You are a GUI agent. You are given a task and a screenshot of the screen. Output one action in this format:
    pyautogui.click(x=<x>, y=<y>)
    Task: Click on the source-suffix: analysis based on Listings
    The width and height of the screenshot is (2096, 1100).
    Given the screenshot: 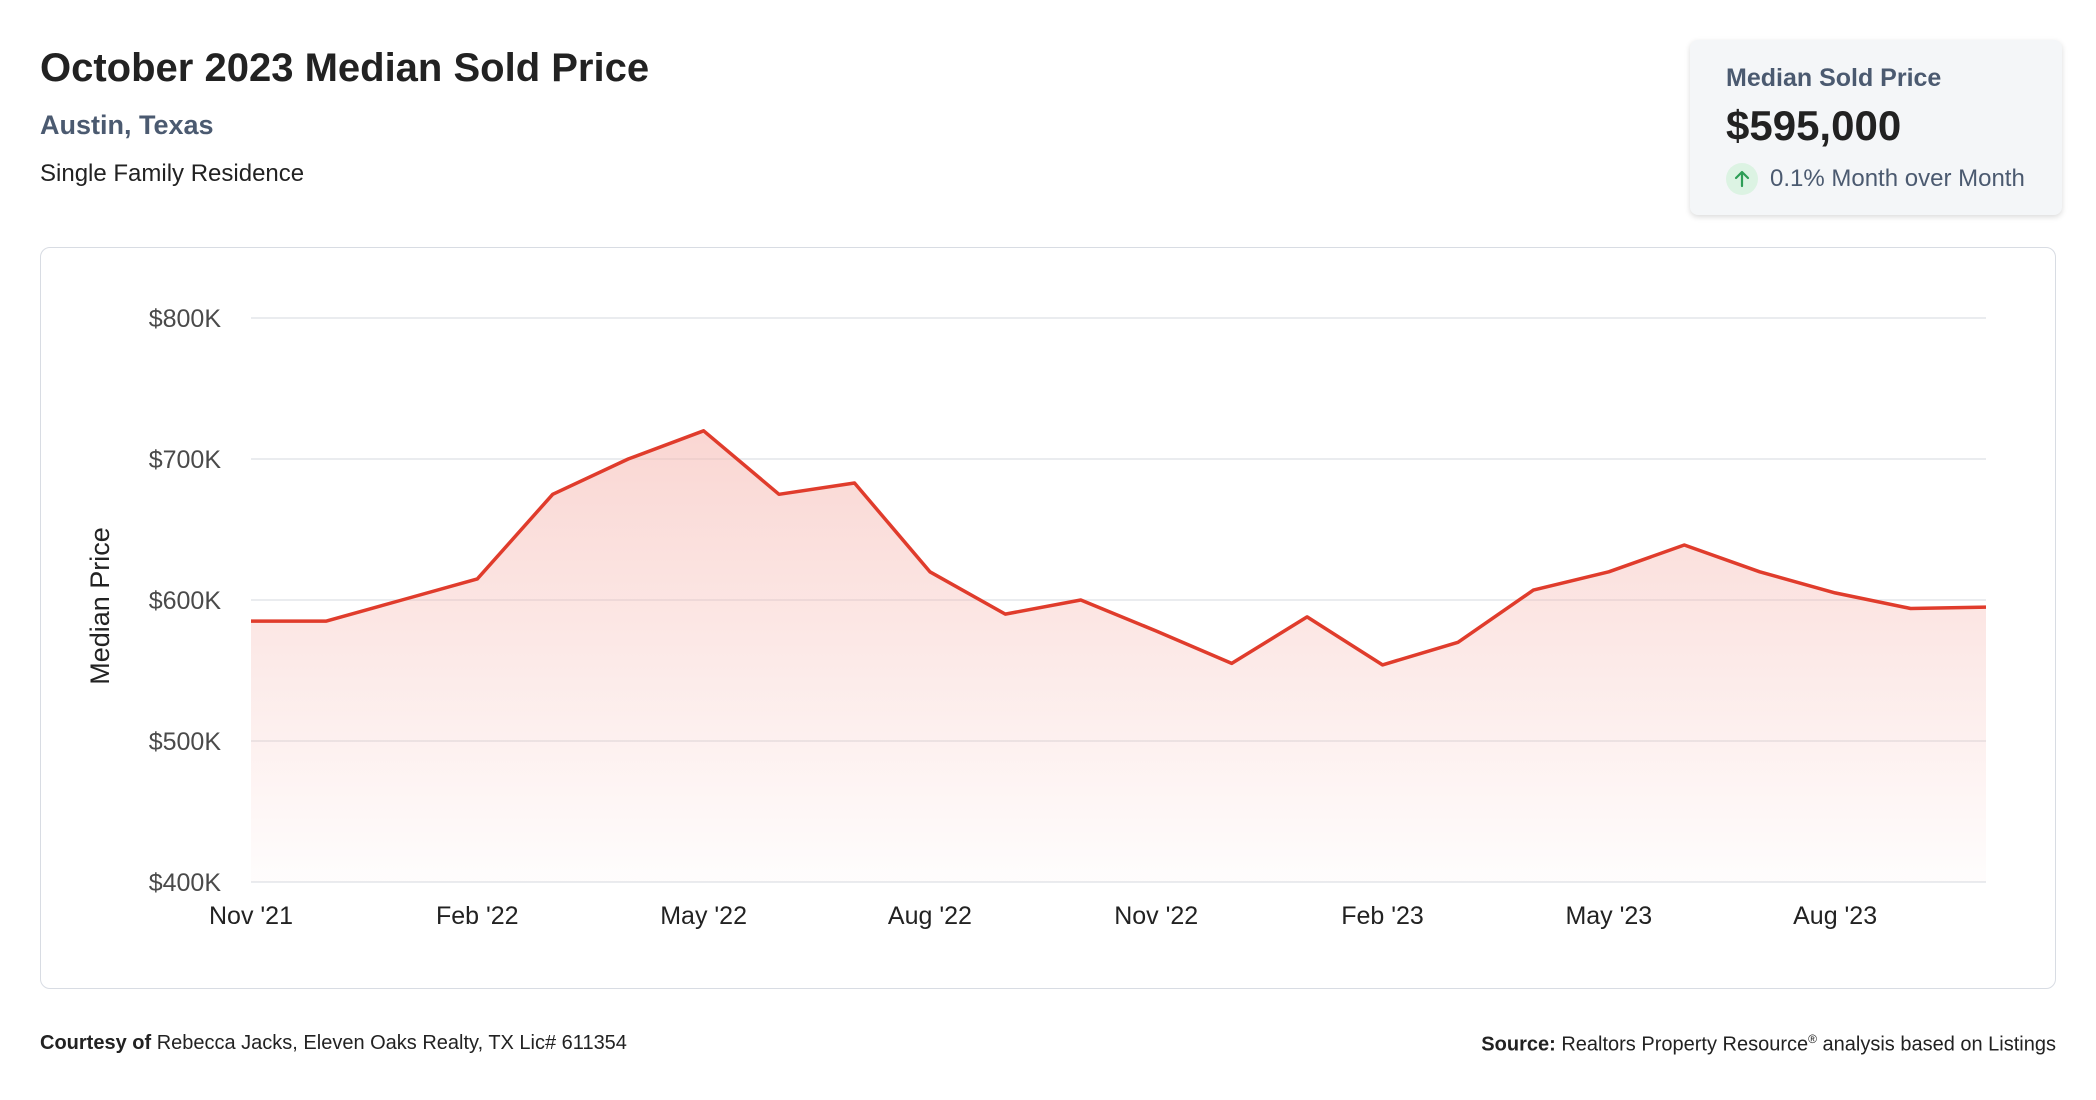 What is the action you would take?
    pyautogui.click(x=1939, y=1044)
    